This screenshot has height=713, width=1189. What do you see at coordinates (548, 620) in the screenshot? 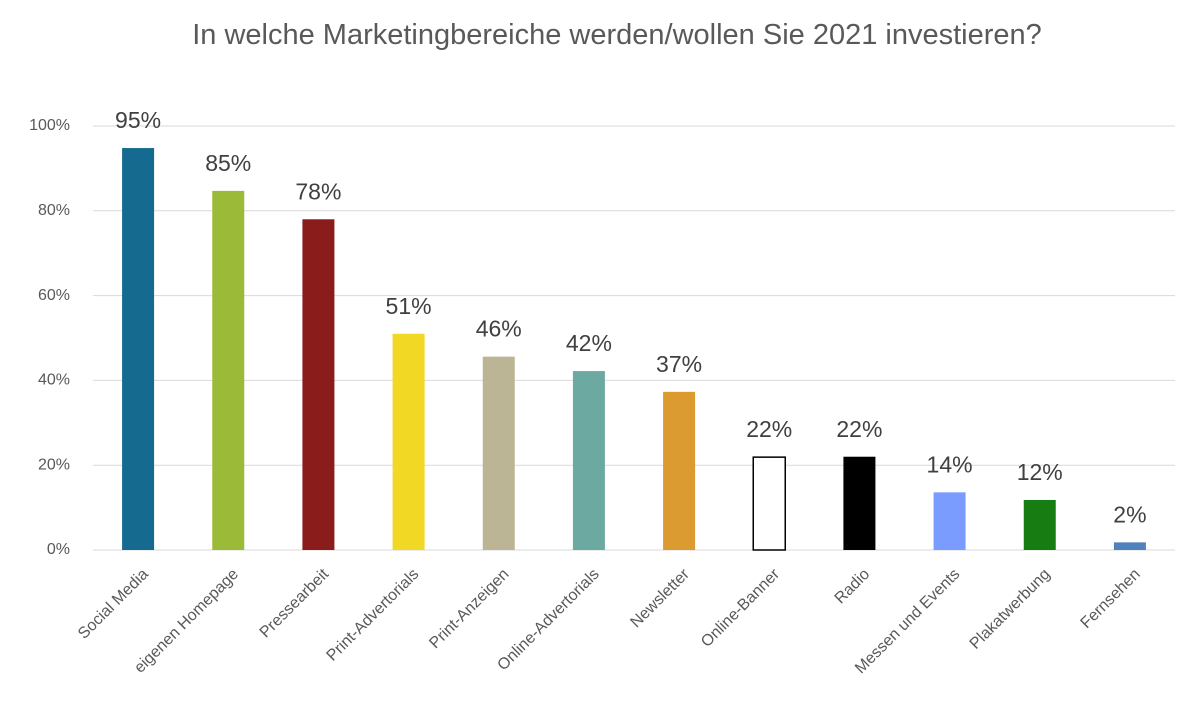
I see `x-tick-label: Online-Advertorials` at bounding box center [548, 620].